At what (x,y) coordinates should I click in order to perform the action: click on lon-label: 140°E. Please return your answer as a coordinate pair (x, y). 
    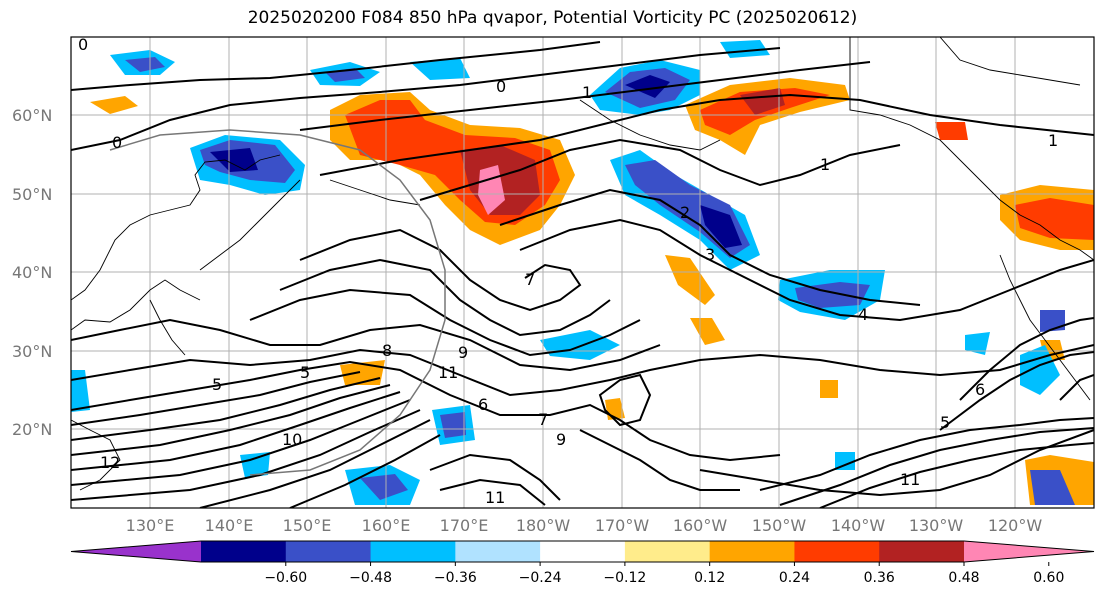
    Looking at the image, I should click on (229, 525).